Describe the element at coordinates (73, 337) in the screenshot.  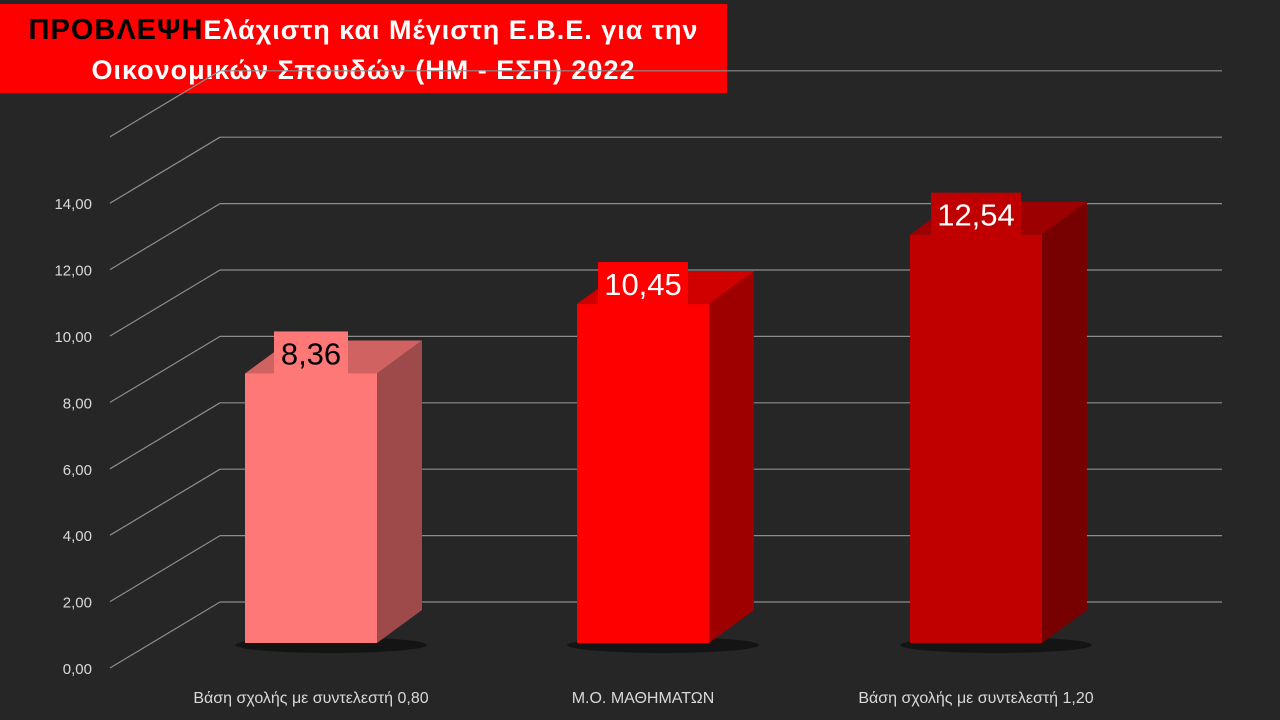
I see `y-tick-label: 10,00` at that location.